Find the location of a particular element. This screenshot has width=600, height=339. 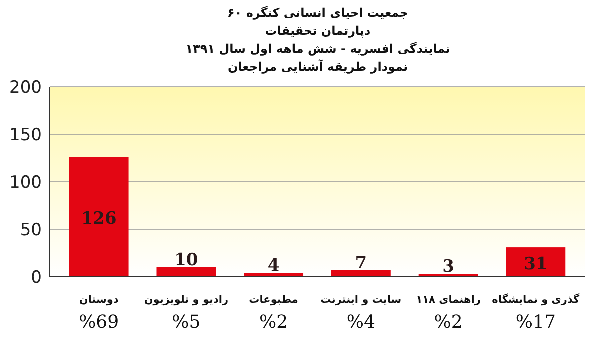

y-tick-label: 150 is located at coordinates (26, 136).